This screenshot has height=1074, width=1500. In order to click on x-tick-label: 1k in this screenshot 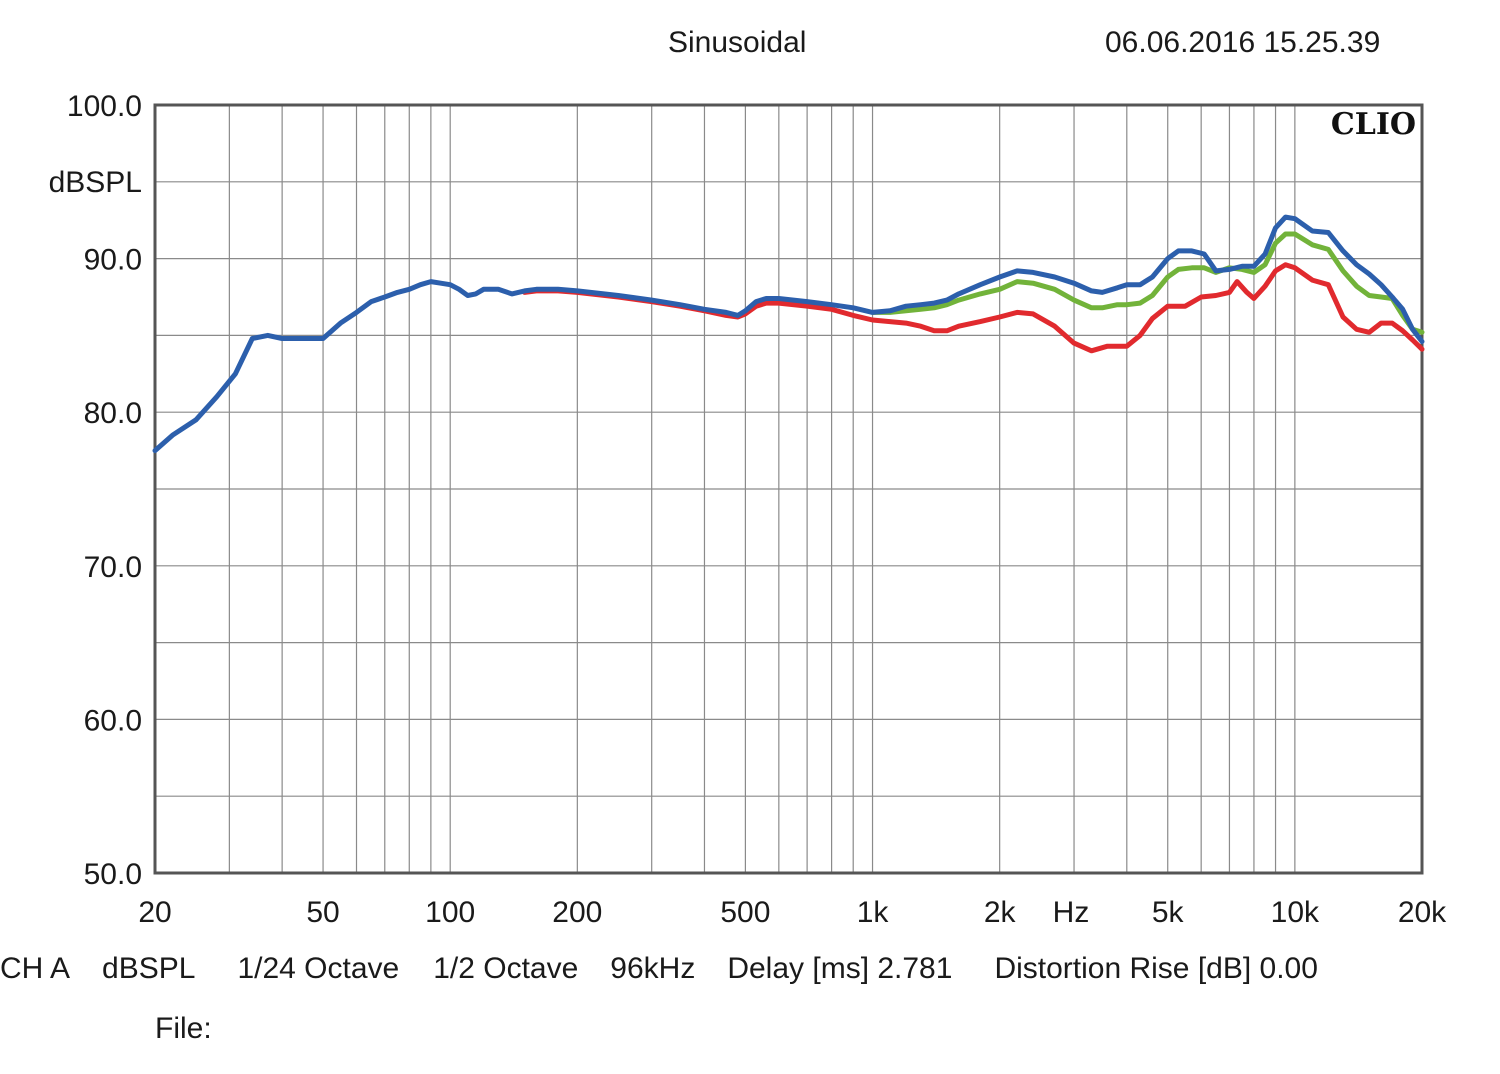, I will do `click(873, 912)`.